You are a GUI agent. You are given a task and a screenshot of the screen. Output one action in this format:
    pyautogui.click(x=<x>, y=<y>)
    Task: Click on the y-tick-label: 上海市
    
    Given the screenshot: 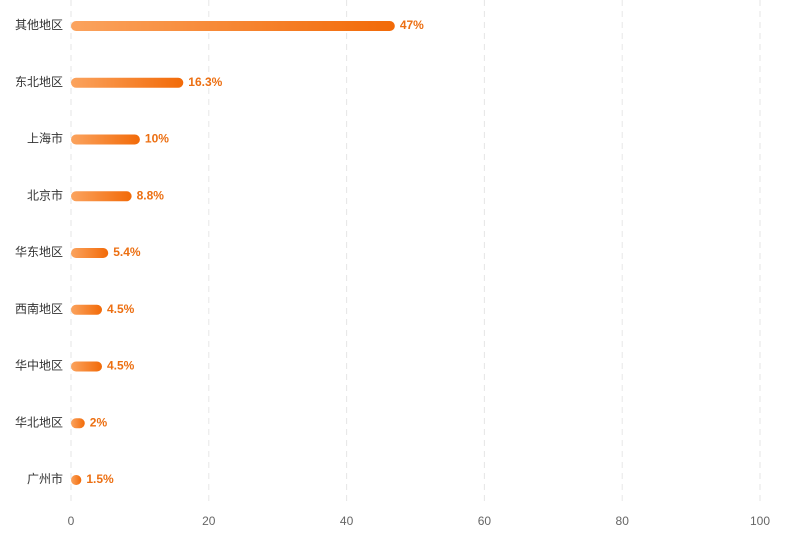 What is the action you would take?
    pyautogui.click(x=45, y=138)
    